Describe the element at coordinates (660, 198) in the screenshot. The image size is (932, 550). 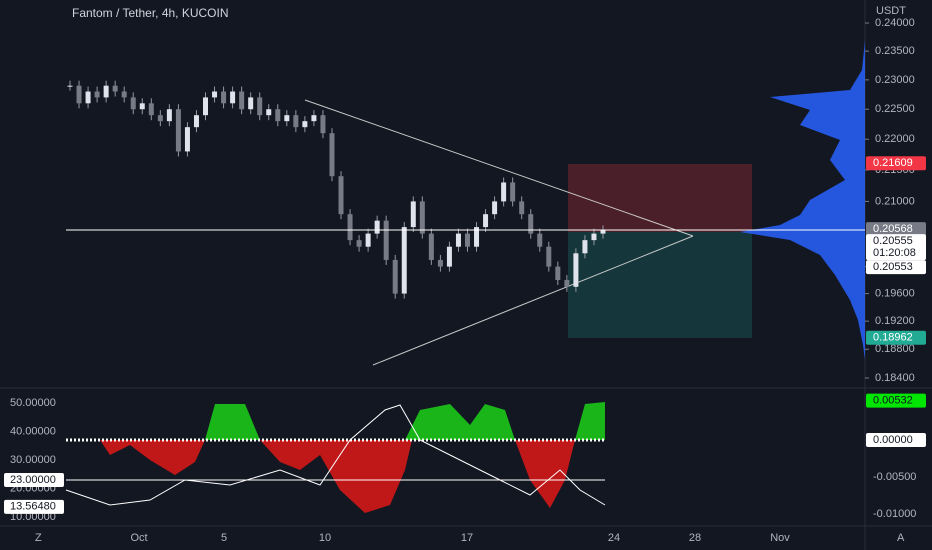
I see `stop-zone` at that location.